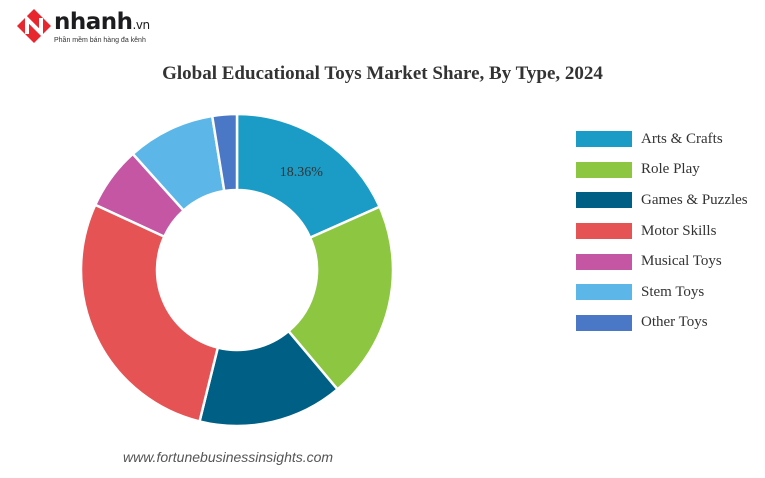  I want to click on legend-item-musical-toys: Musical Toys, so click(662, 261).